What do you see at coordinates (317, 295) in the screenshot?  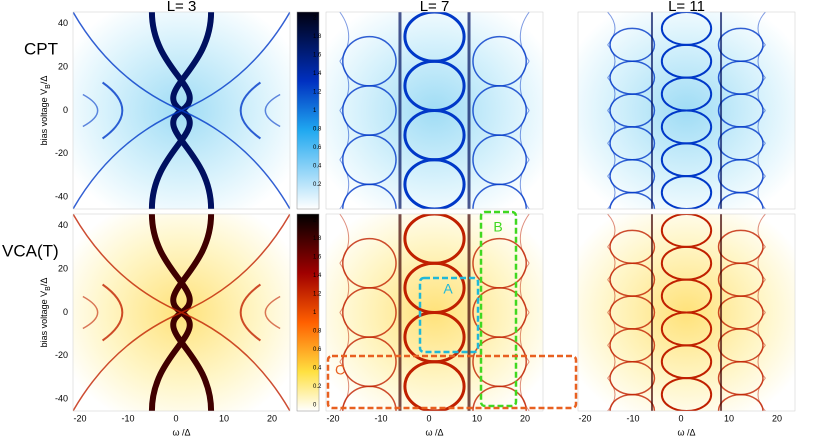 I see `colorbar-tick-label: 1.2` at bounding box center [317, 295].